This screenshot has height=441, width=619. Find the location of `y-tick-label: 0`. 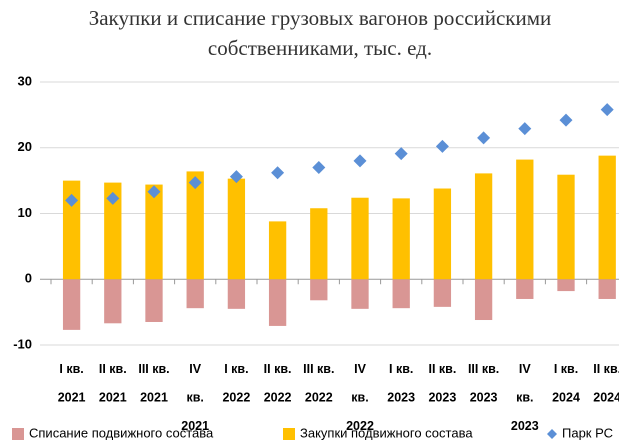

y-tick-label: 0 is located at coordinates (28, 278).